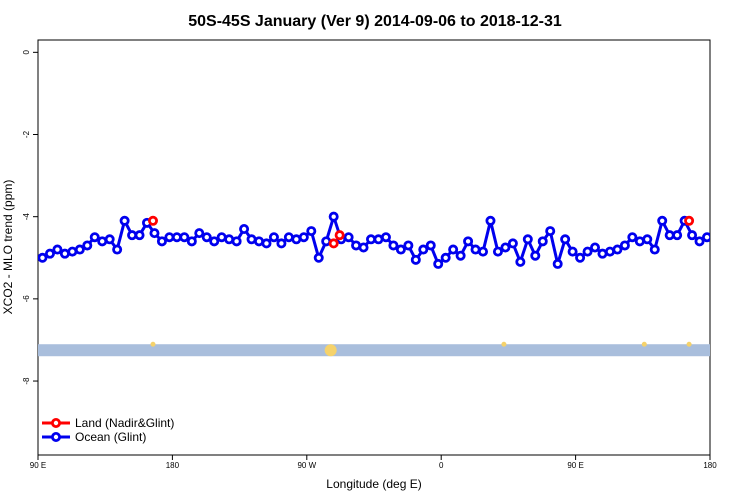 The width and height of the screenshot is (750, 500). I want to click on y-tick-label: -4, so click(26, 217).